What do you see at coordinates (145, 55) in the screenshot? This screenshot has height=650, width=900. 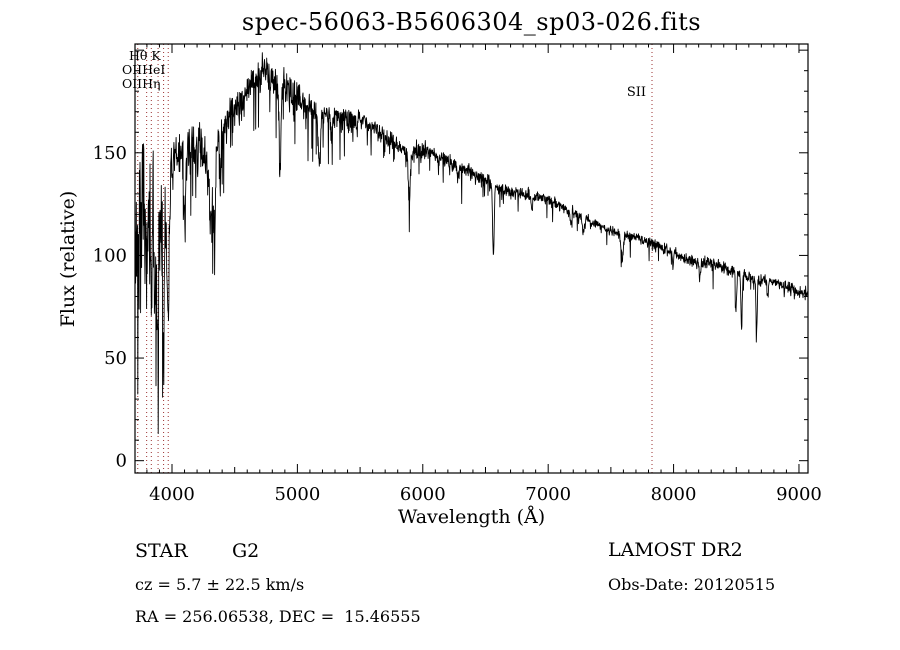 I see `line-marker-label: Hθ K` at bounding box center [145, 55].